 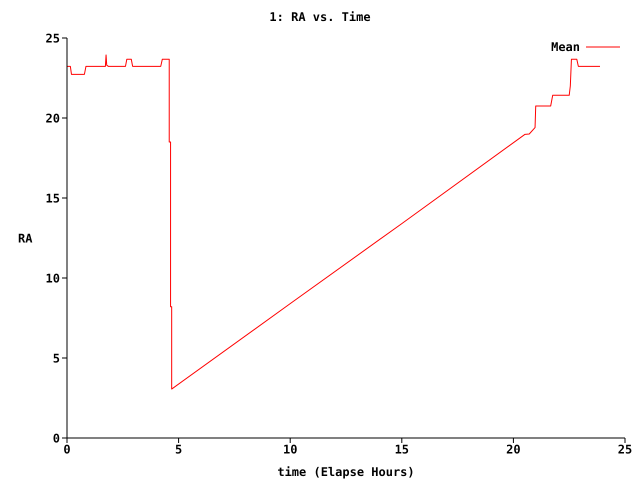 I want to click on y-axis-title: RA, so click(x=26, y=238).